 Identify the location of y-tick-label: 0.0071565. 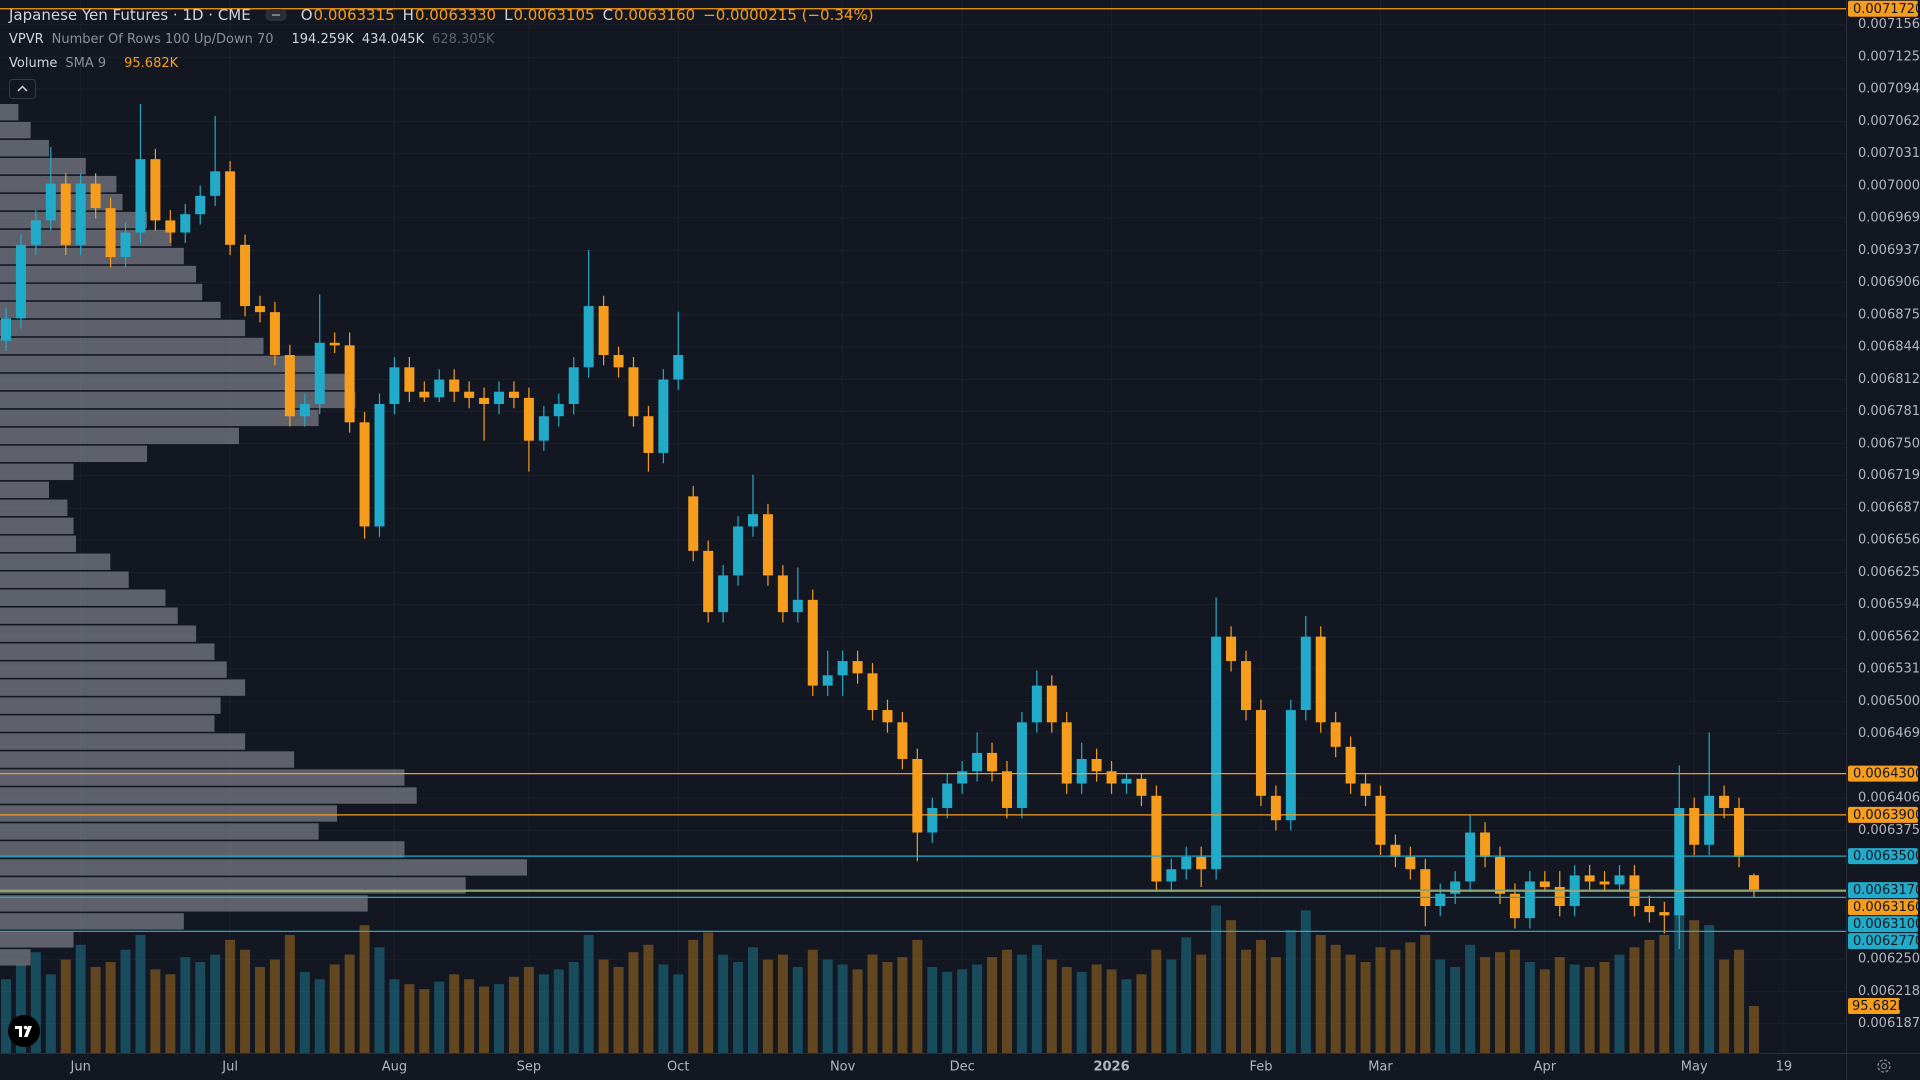
(1889, 24).